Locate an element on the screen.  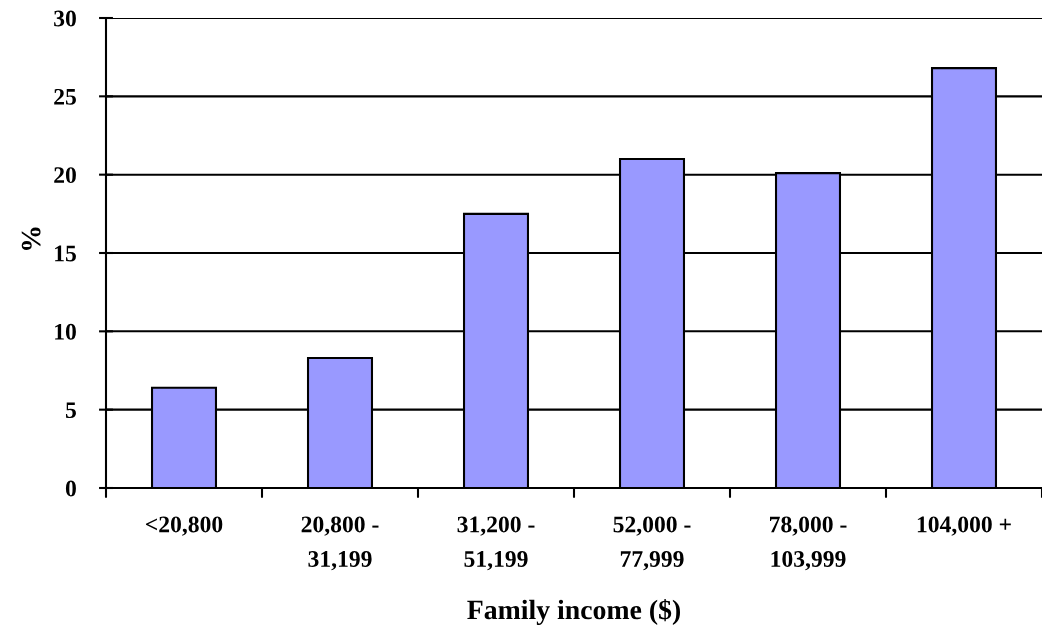
y-tick-label: 5 is located at coordinates (70, 410).